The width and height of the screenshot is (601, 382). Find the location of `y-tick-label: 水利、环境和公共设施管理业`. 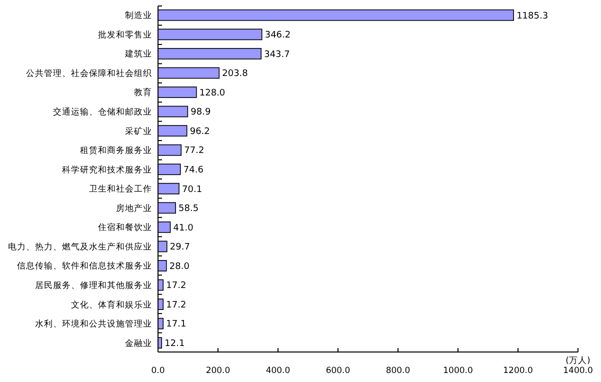

y-tick-label: 水利、环境和公共设施管理业 is located at coordinates (93, 324).